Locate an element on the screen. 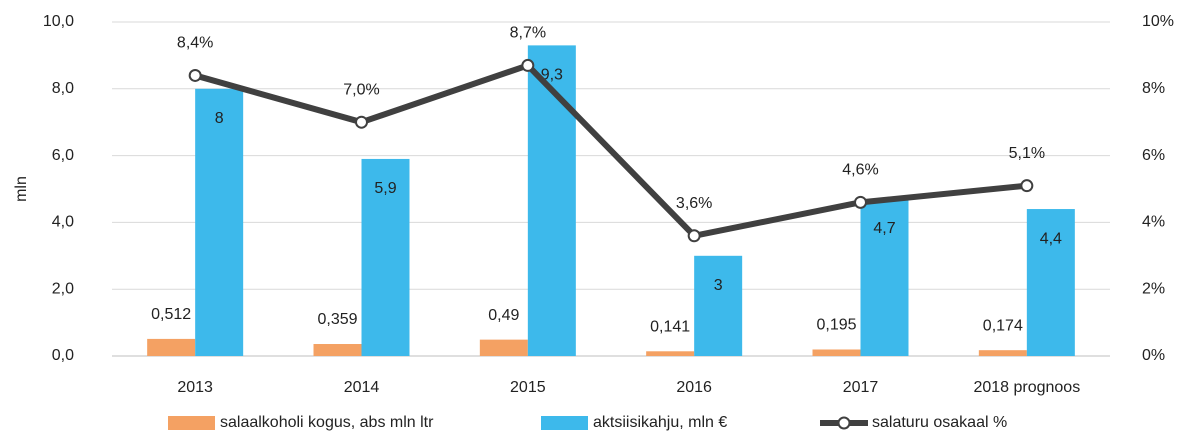 This screenshot has width=1183, height=437. data-label: 0,512 is located at coordinates (171, 314).